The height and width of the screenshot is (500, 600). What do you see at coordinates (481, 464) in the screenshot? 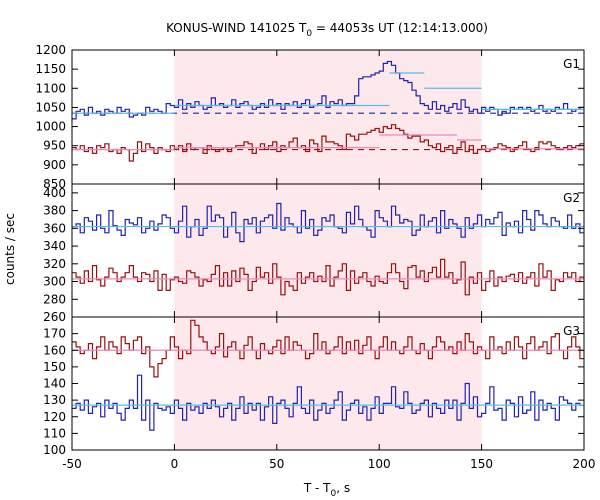
I see `x-tick-label: 150` at bounding box center [481, 464].